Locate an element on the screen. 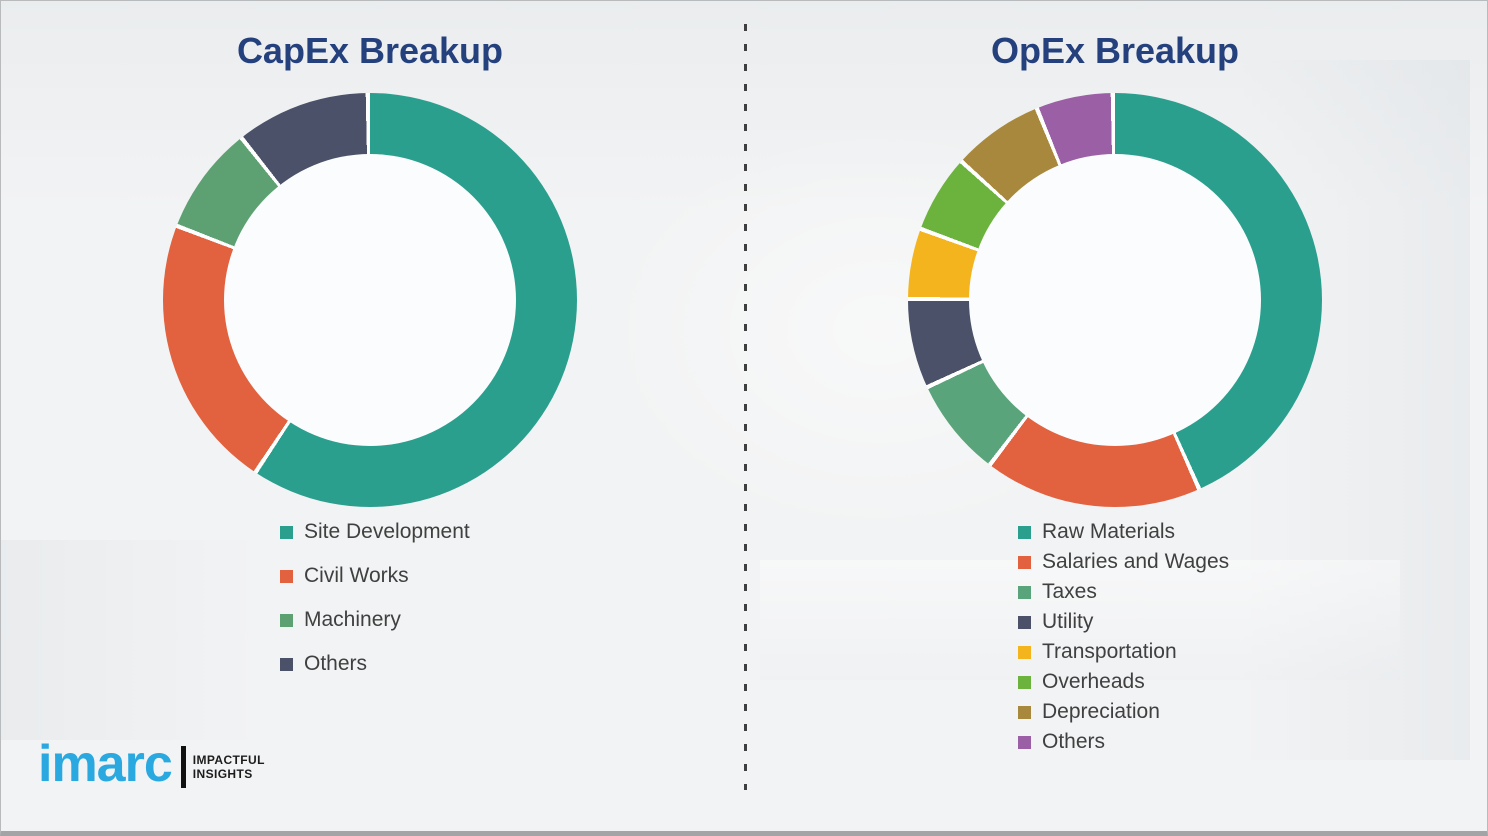 The width and height of the screenshot is (1488, 836). imarc-logo: imarc IMPACTFUL INSIGHTS is located at coordinates (151, 764).